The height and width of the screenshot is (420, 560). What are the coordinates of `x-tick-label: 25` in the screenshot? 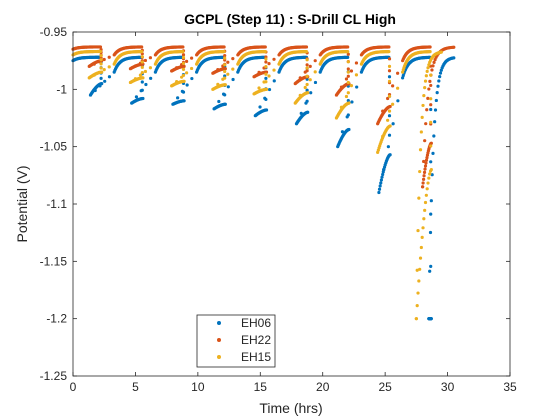 It's located at (385, 387).